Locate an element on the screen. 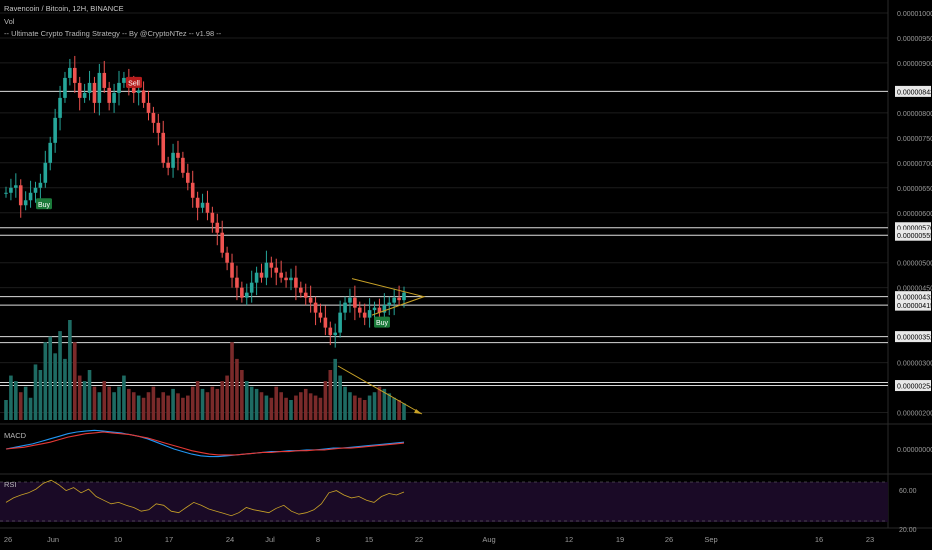 The height and width of the screenshot is (550, 932). time-tick-label: 12 is located at coordinates (569, 539).